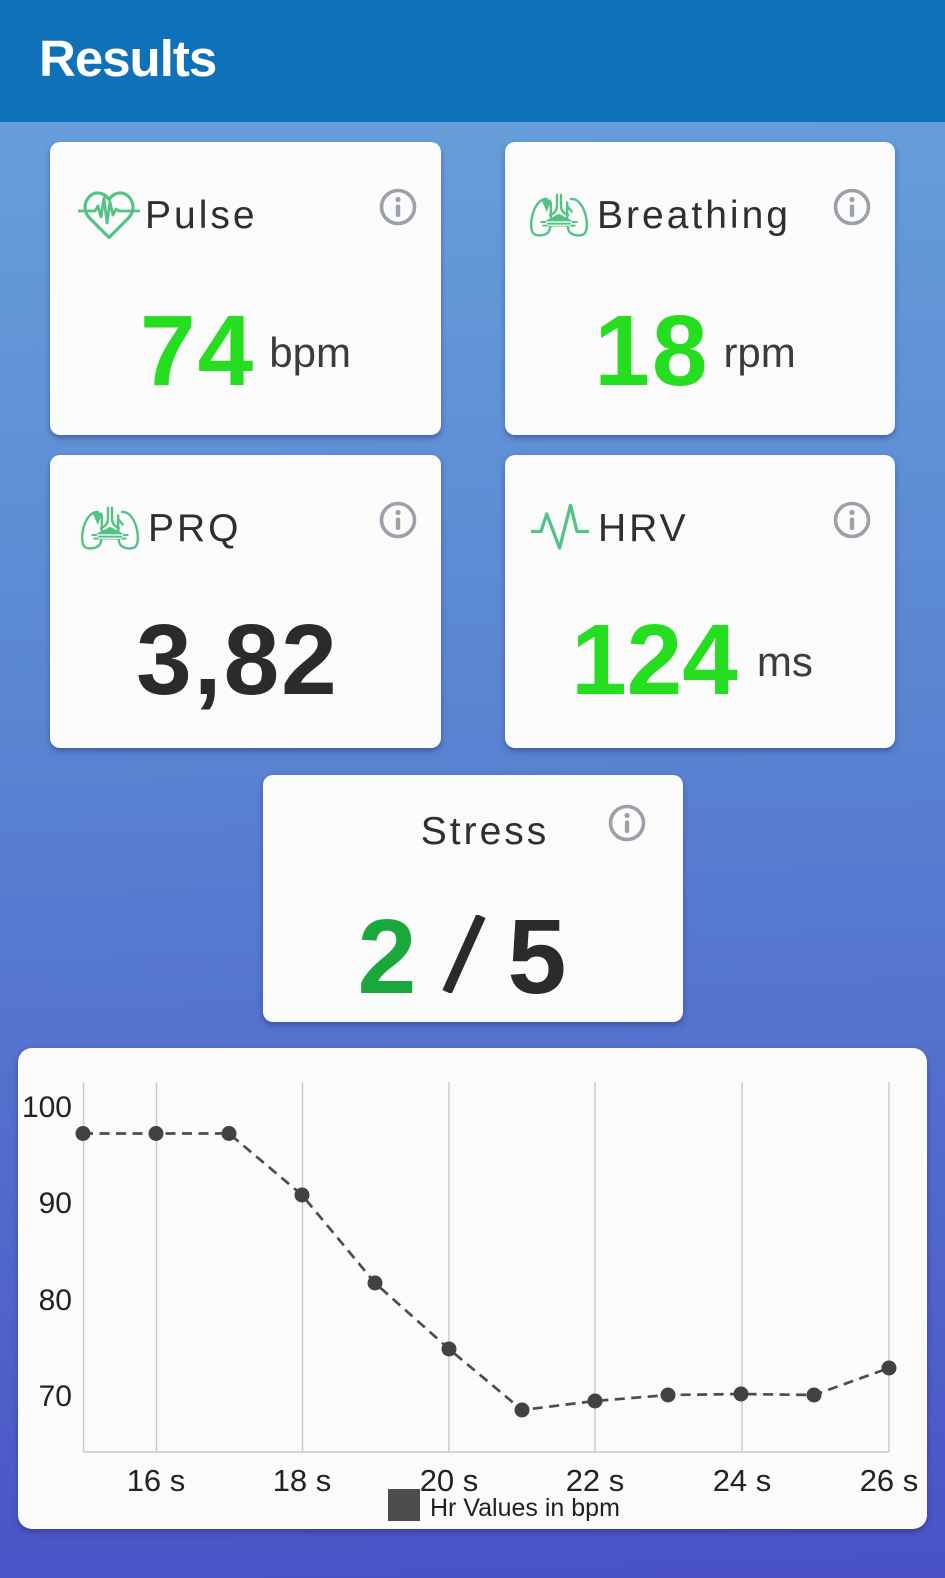 The width and height of the screenshot is (945, 1578). I want to click on svg-text: 100, so click(47, 1107).